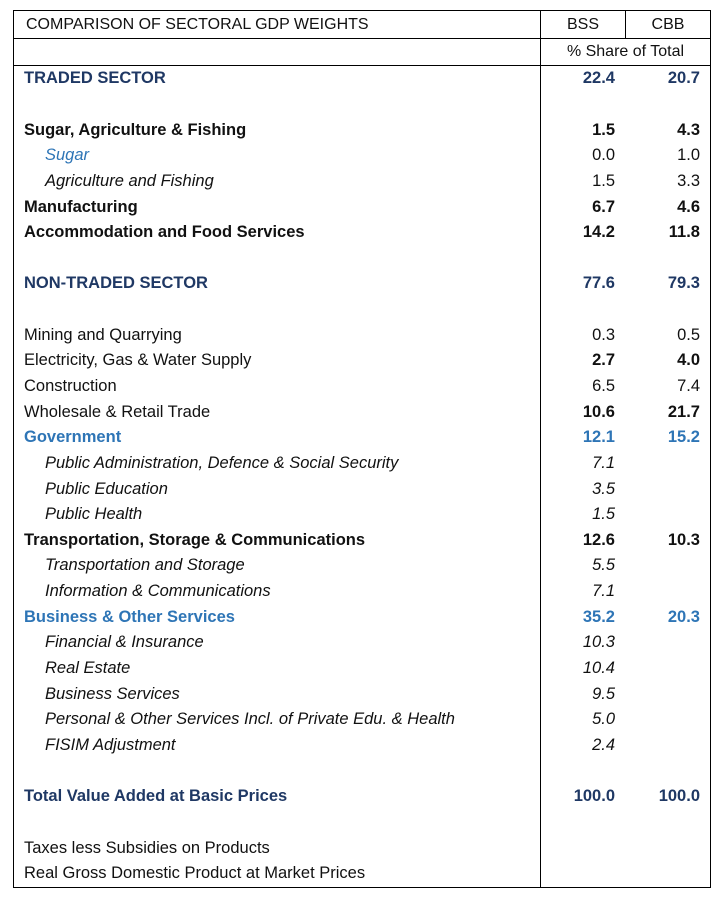 The height and width of the screenshot is (897, 725). I want to click on bss-value: 22.4, so click(598, 78).